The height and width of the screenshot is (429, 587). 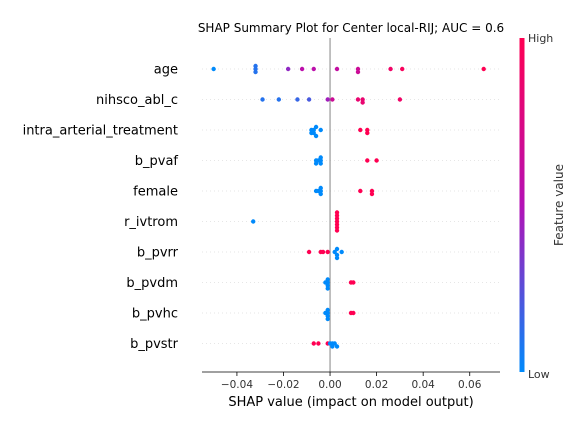 What do you see at coordinates (151, 222) in the screenshot?
I see `feature-label-r_ivtrom: r_ivtrom` at bounding box center [151, 222].